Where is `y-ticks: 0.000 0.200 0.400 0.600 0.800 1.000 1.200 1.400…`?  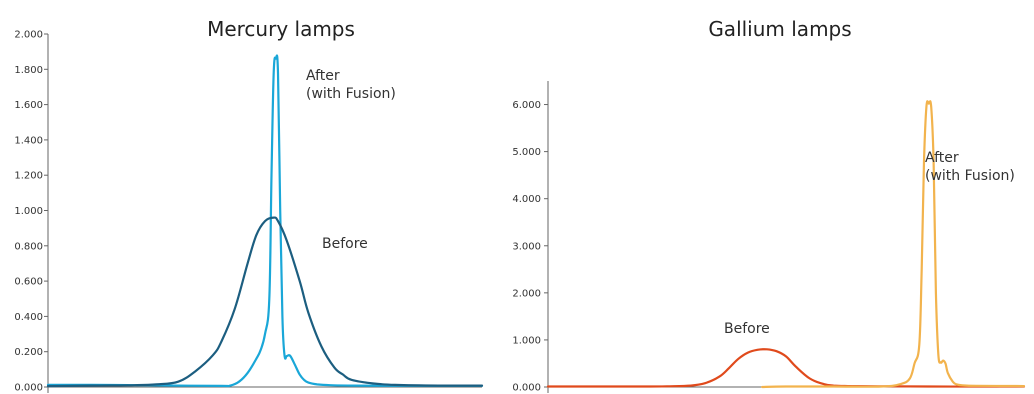
y-ticks: 0.000 0.200 0.400 0.600 0.800 1.000 1.200 1.400… is located at coordinates (31, 212).